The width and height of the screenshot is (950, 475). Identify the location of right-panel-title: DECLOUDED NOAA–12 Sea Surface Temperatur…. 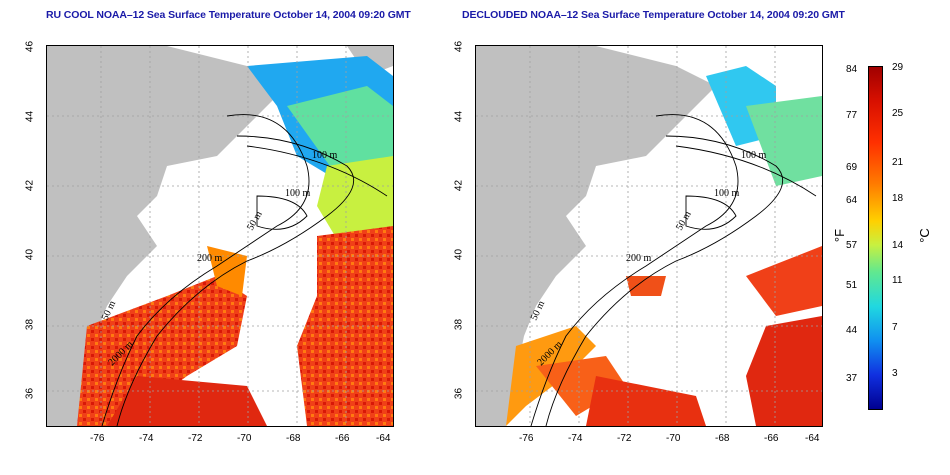
(653, 15).